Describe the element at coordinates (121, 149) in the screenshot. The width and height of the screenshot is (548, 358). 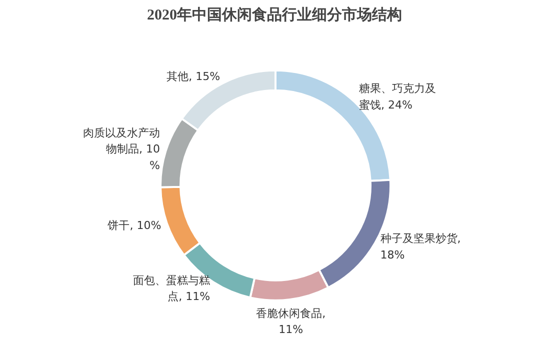
I see `slice-label: 肉质以及水产动物制品, 10%` at that location.